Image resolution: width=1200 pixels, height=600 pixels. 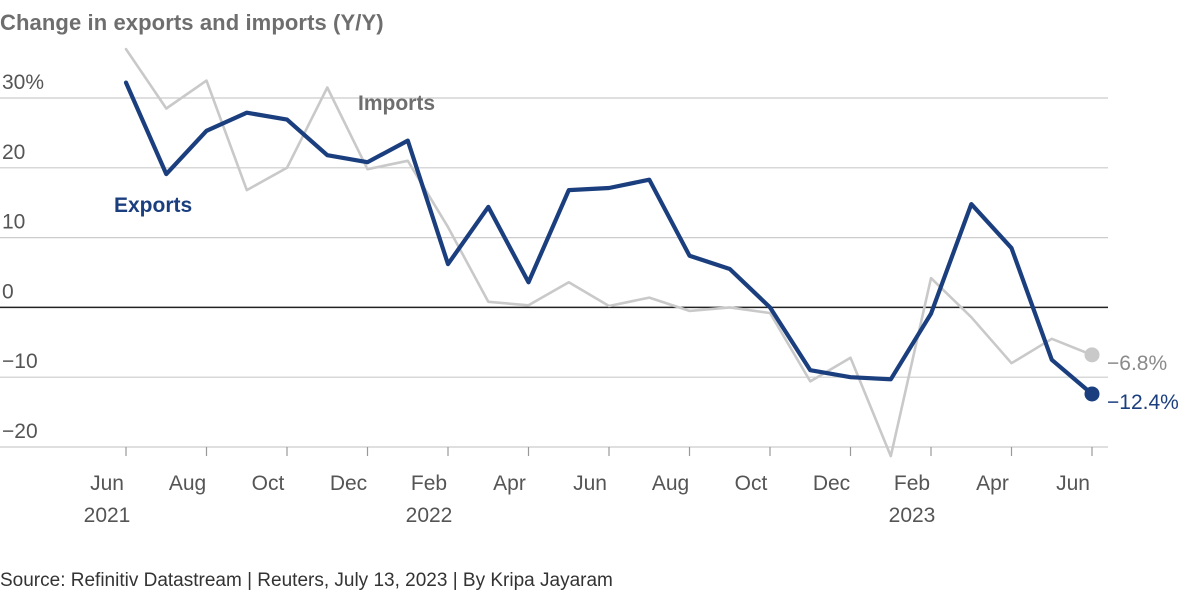 I want to click on x-tick-year-label: 2022, so click(x=429, y=515).